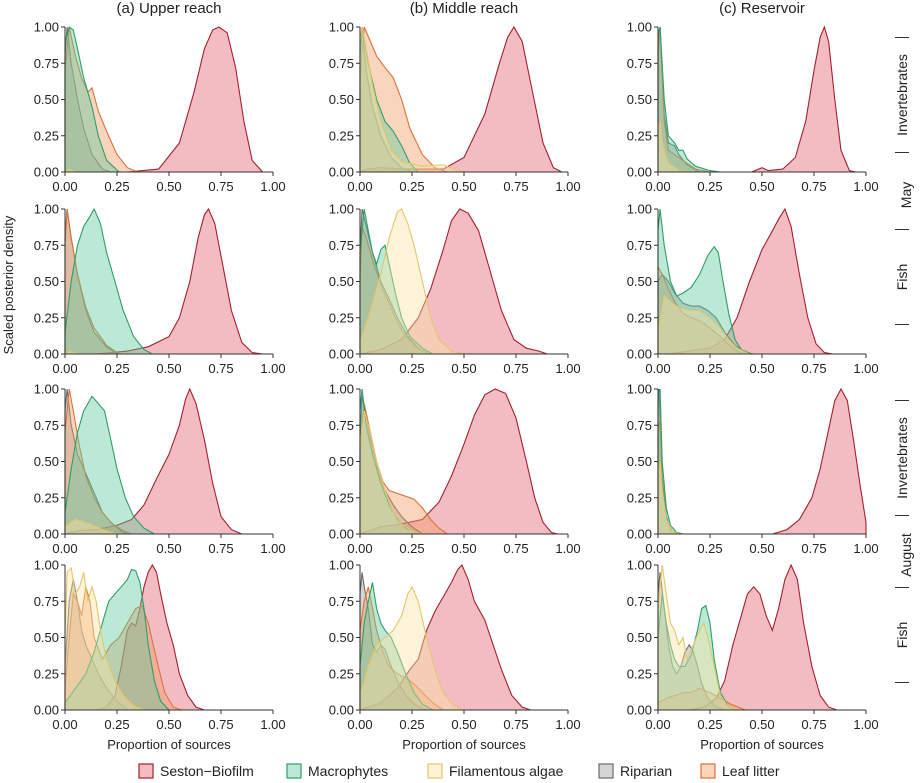 The width and height of the screenshot is (920, 783). Describe the element at coordinates (8, 284) in the screenshot. I see `y-axis-label: Scaled posterior density` at that location.